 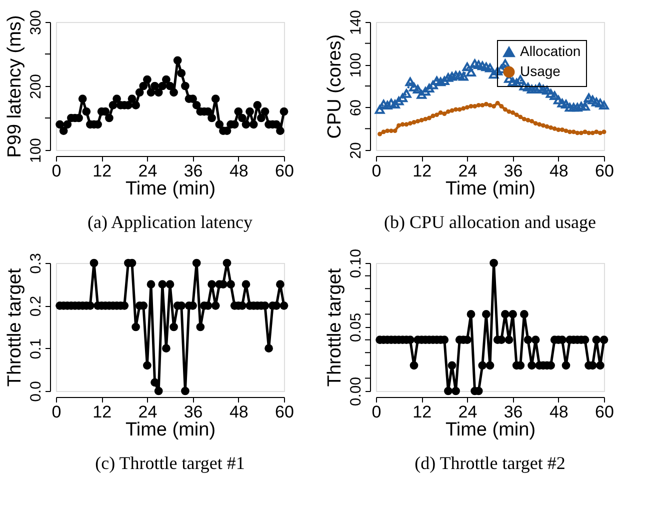 What do you see at coordinates (540, 71) in the screenshot?
I see `legend-label: Usage` at bounding box center [540, 71].